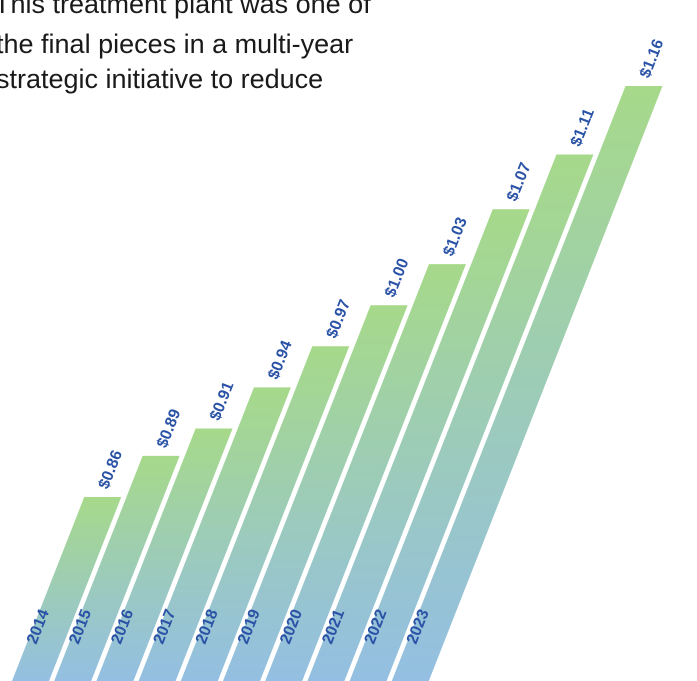  Describe the element at coordinates (185, 9) in the screenshot. I see `intro-text-line-1: This treatment plant was one of` at that location.